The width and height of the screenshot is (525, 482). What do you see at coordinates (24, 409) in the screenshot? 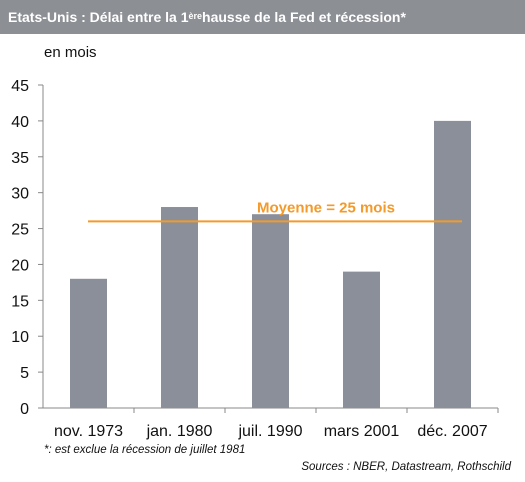
I see `y-tick-label: 0` at bounding box center [24, 409].